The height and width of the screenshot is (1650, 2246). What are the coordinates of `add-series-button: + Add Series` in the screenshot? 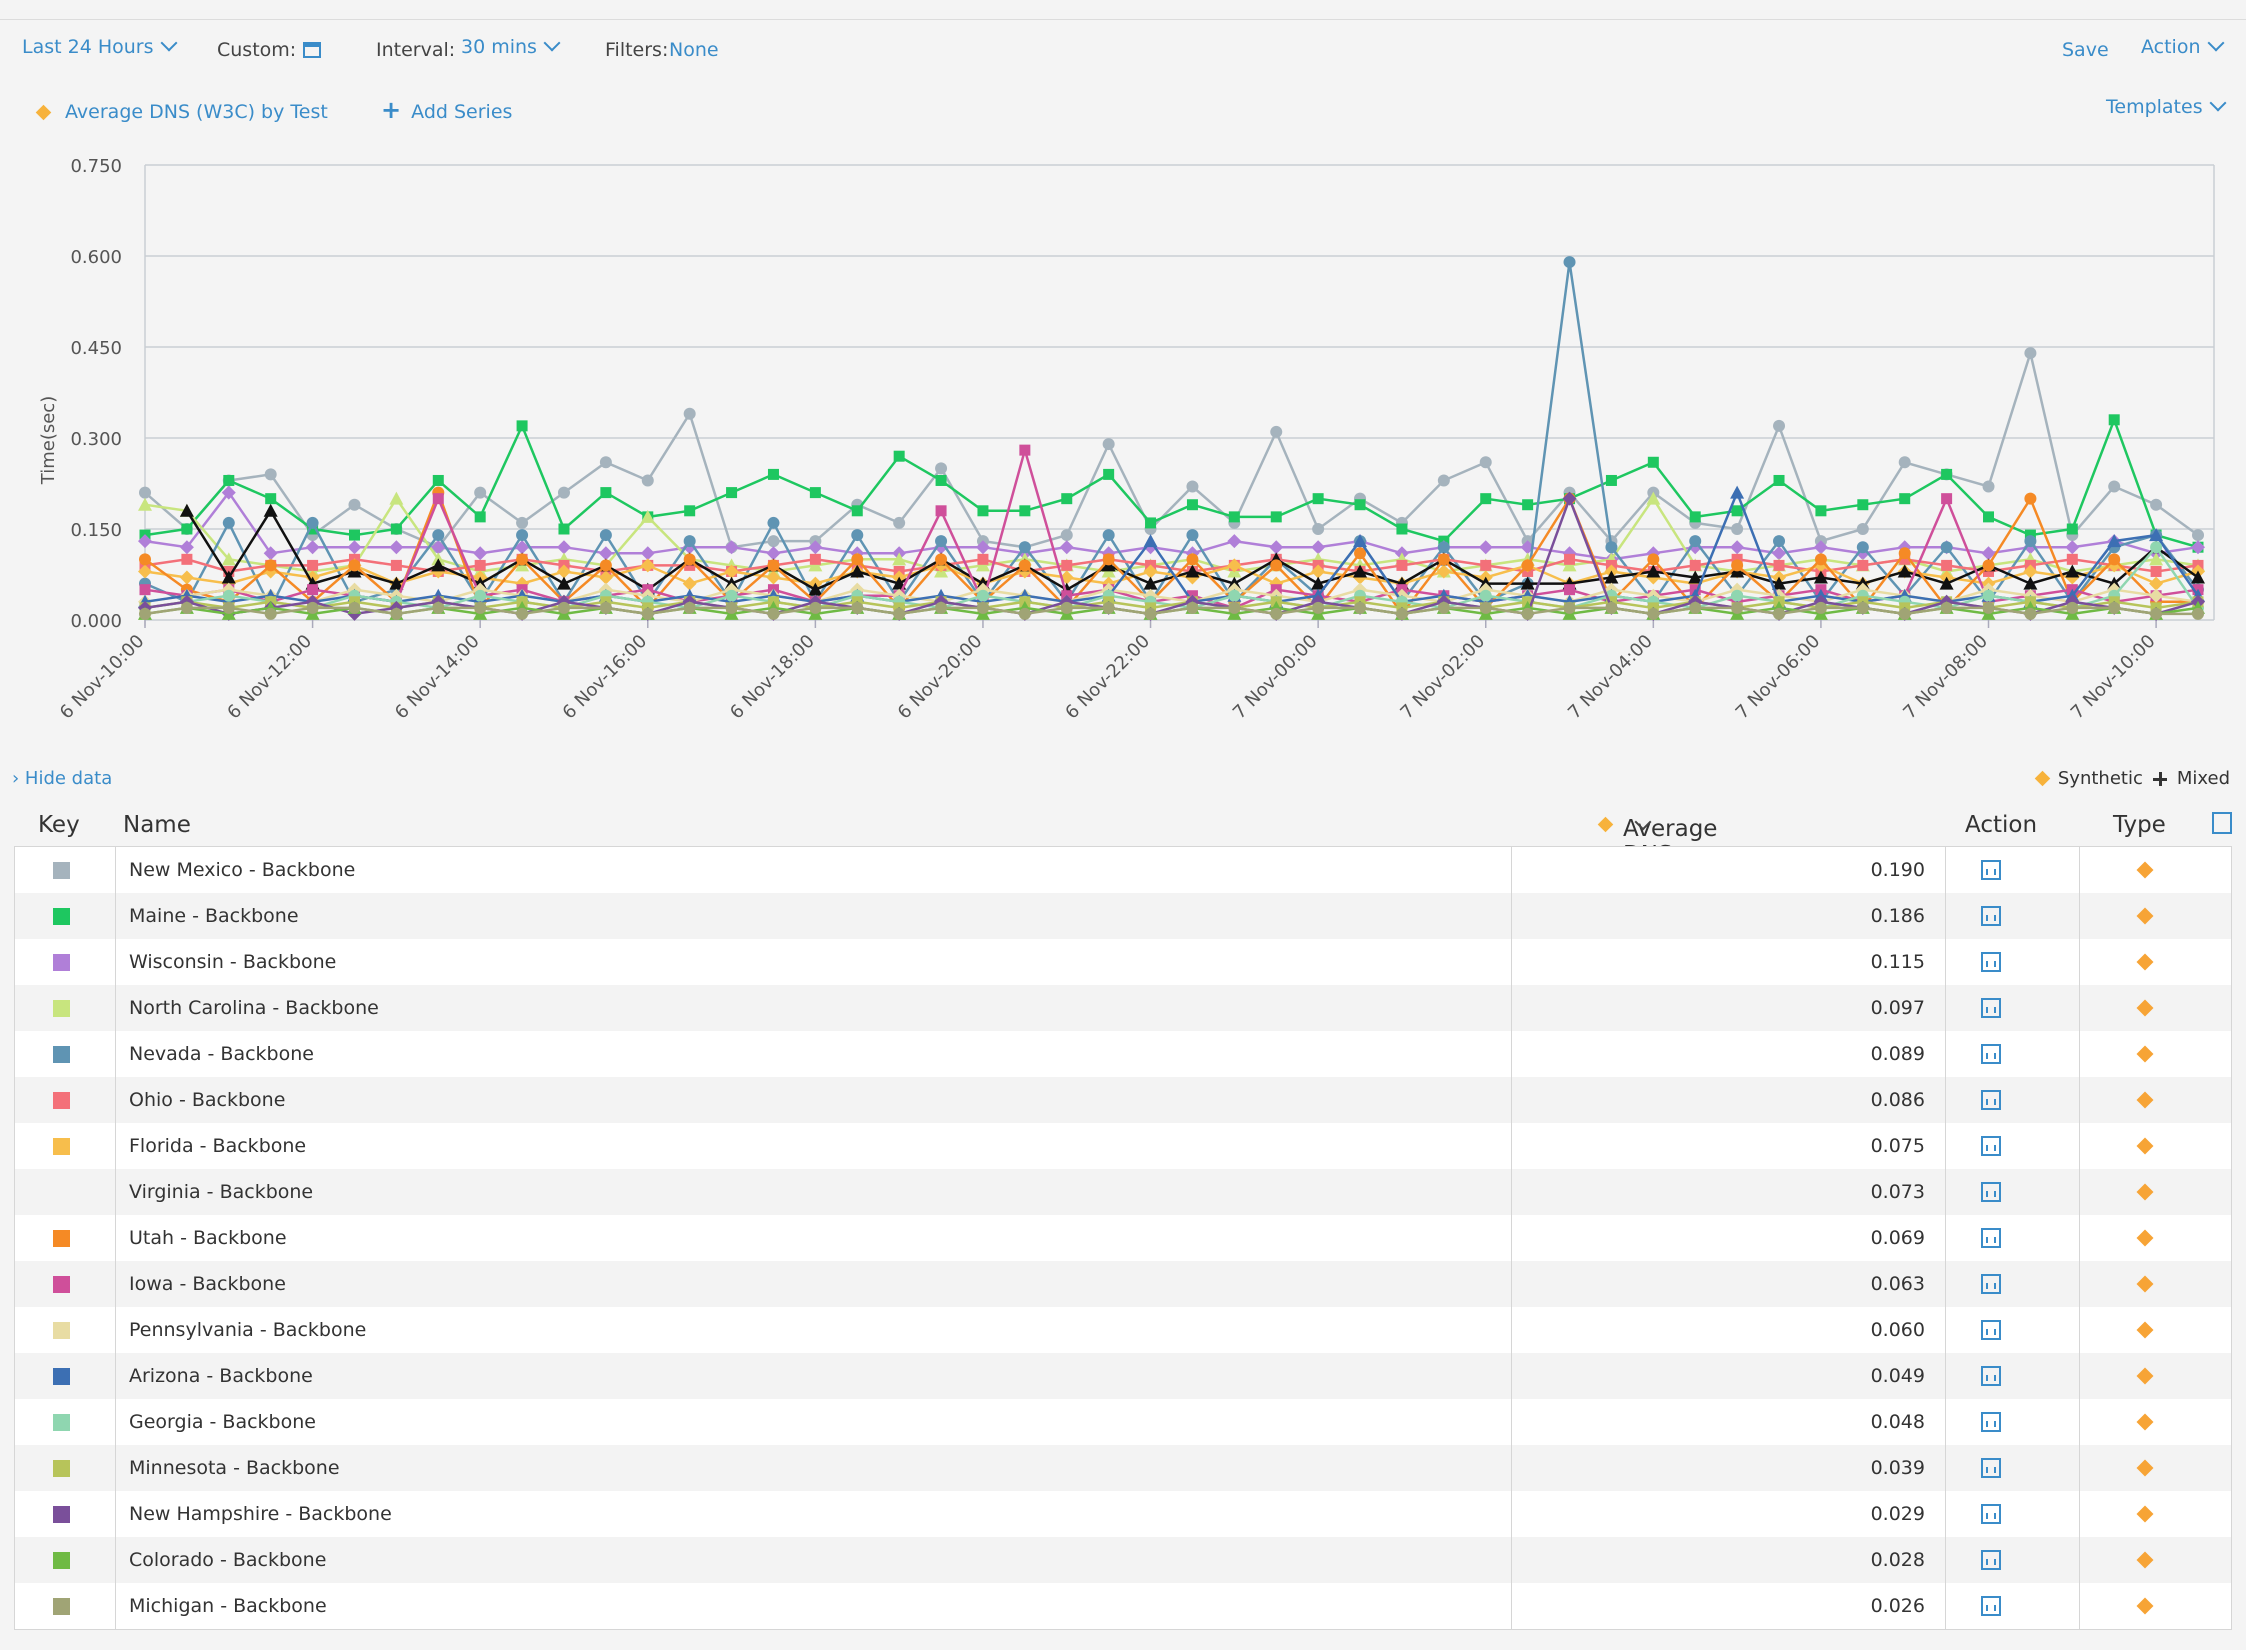 It's located at (446, 111).